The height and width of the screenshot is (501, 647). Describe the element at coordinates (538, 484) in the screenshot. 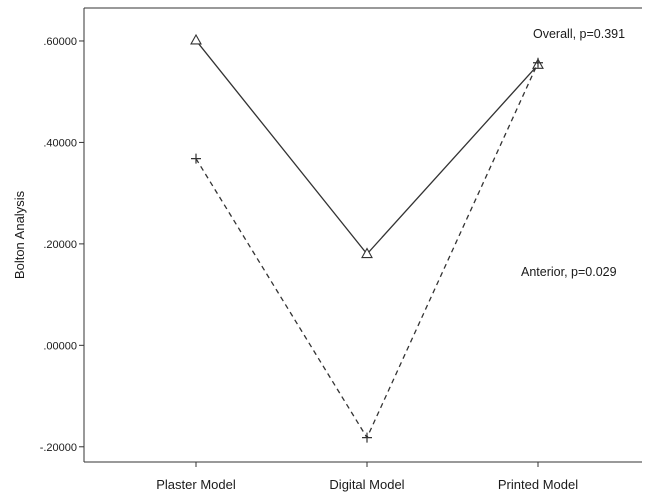

I see `x-tick-label: Printed Model` at that location.